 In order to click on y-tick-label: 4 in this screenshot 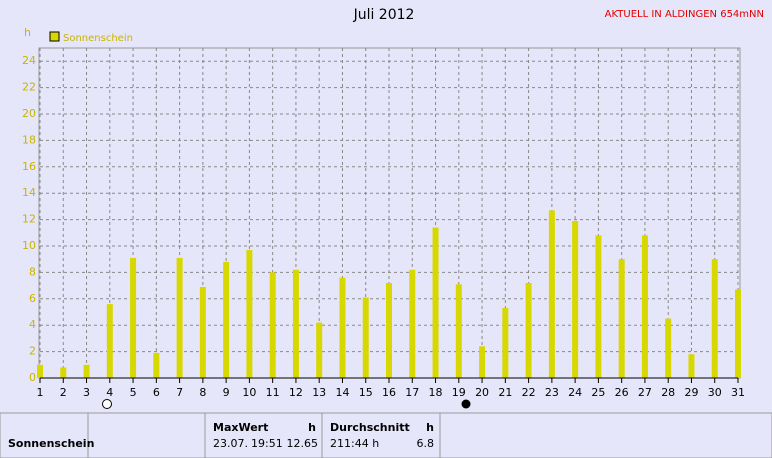, I will do `click(32, 324)`.